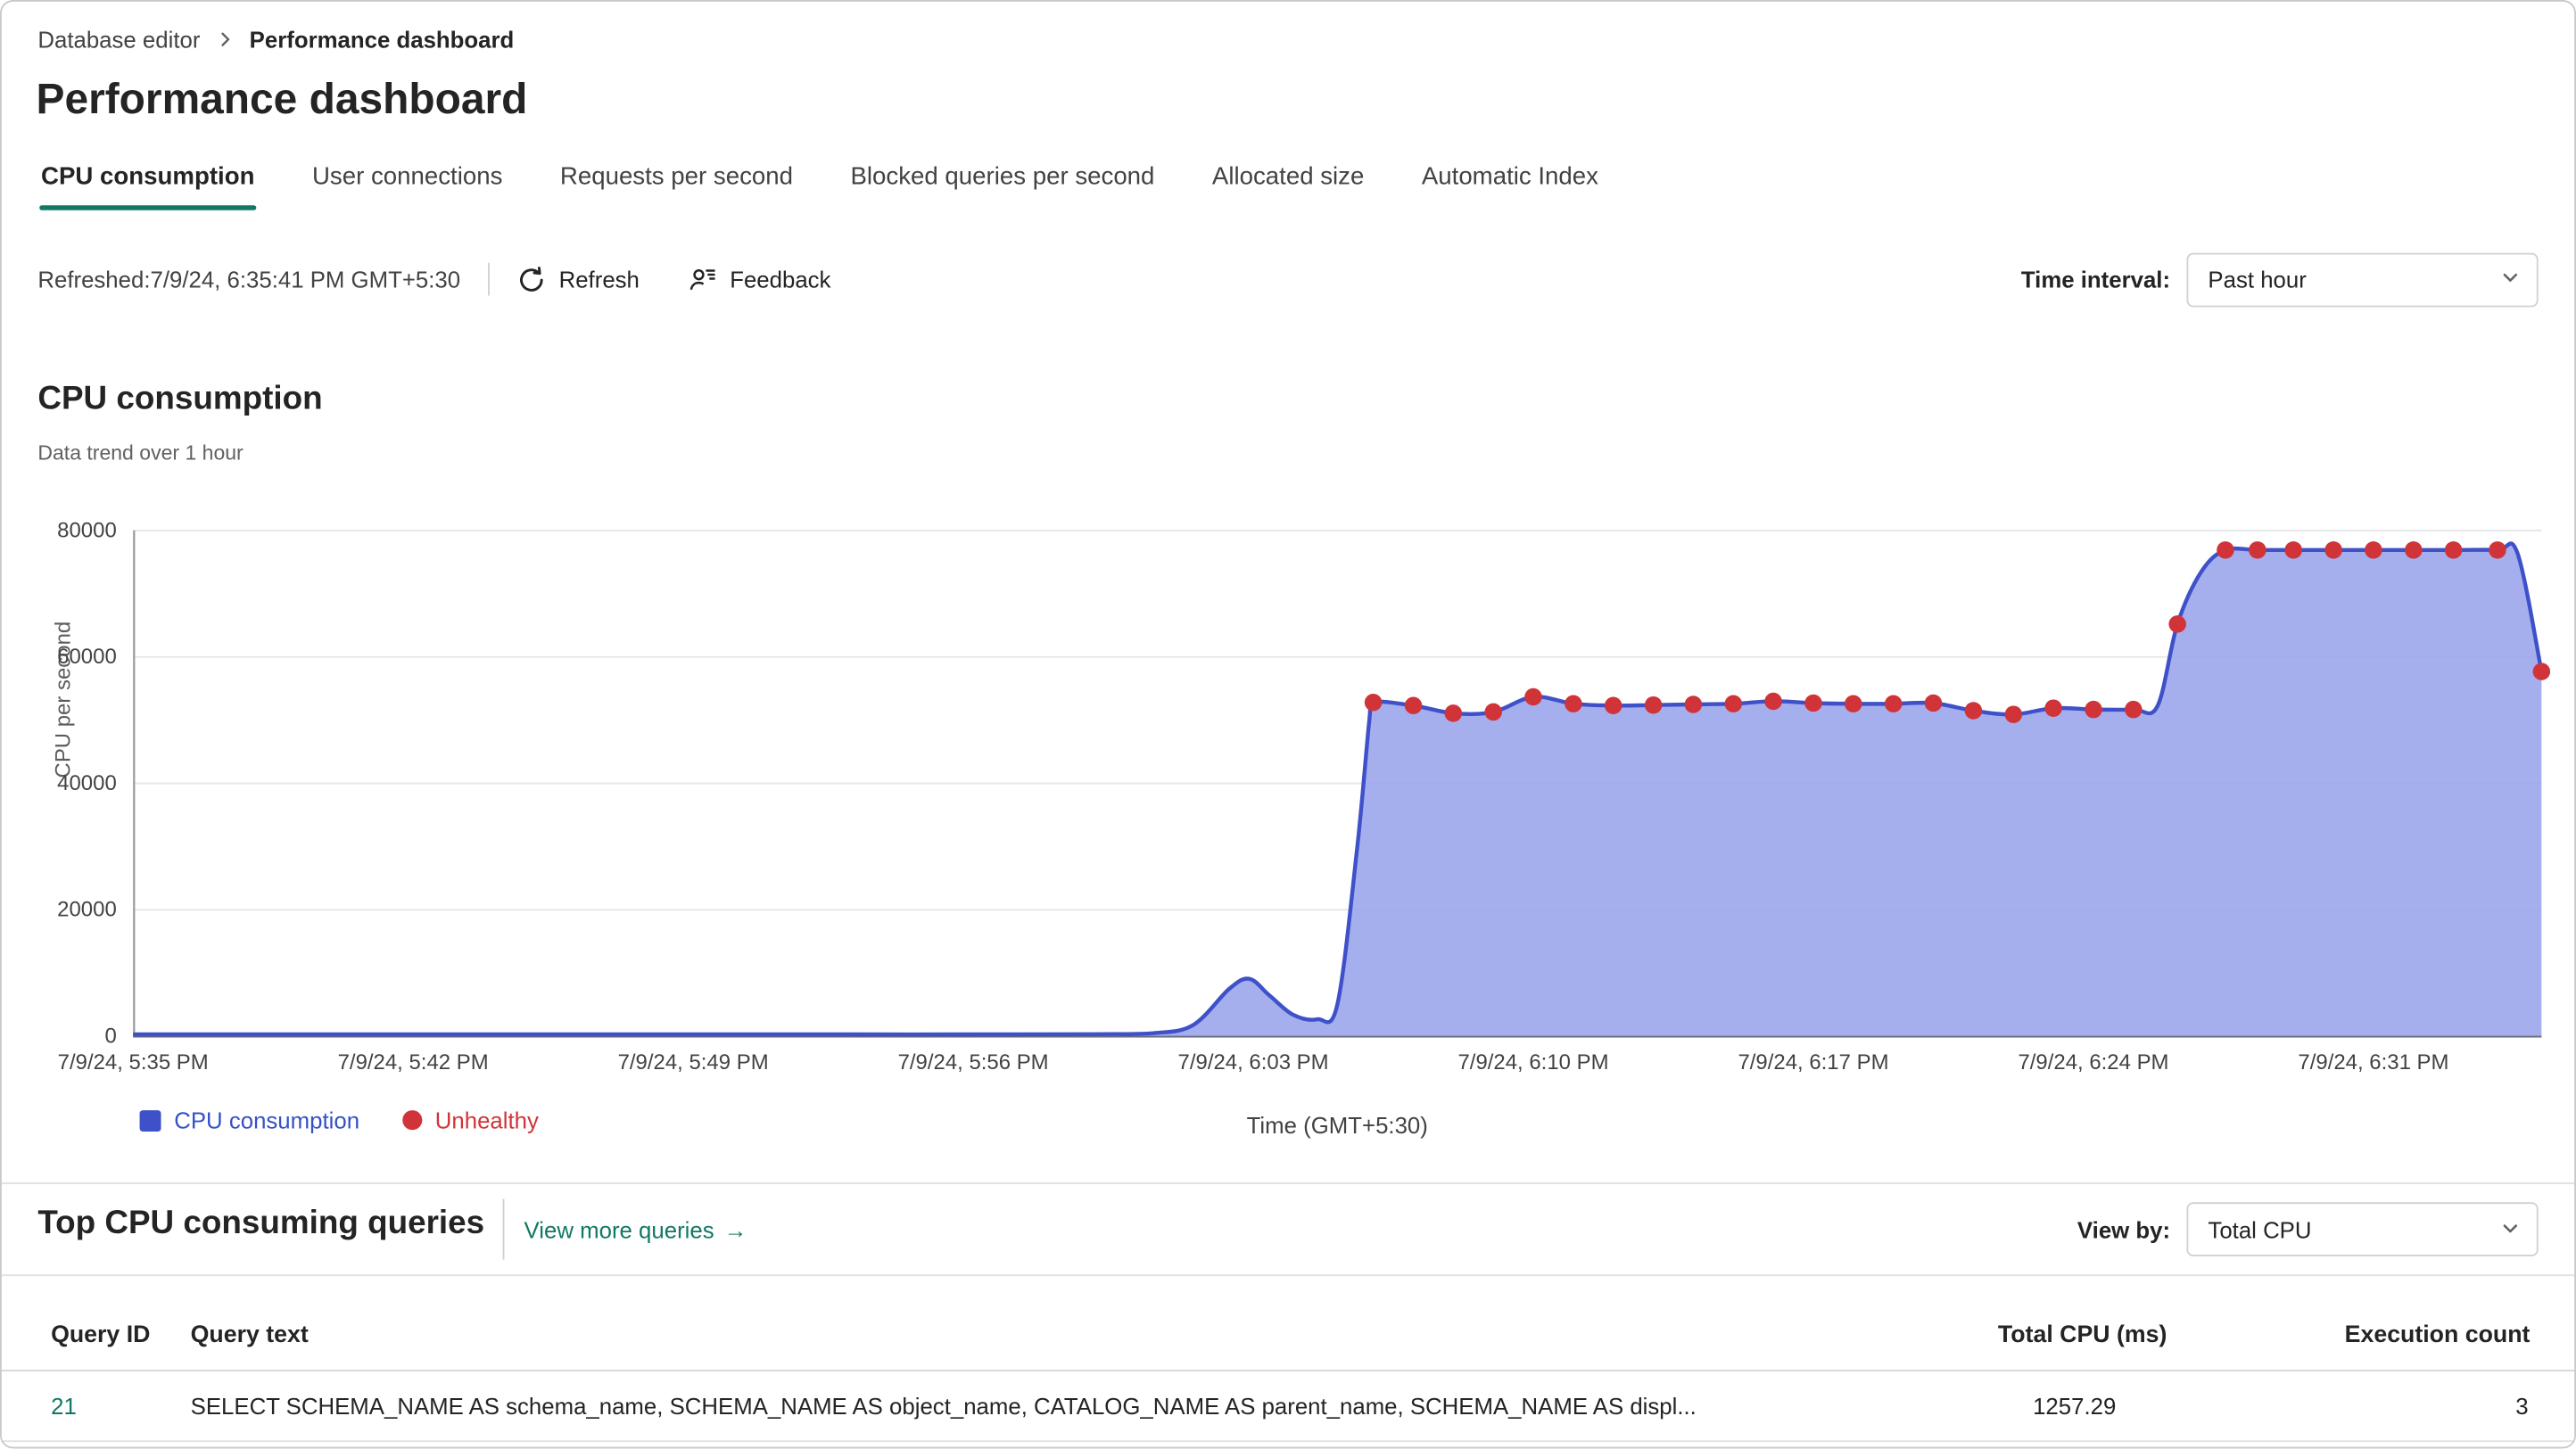 Image resolution: width=2576 pixels, height=1449 pixels. What do you see at coordinates (781, 279) in the screenshot?
I see `feedback-label: Feedback` at bounding box center [781, 279].